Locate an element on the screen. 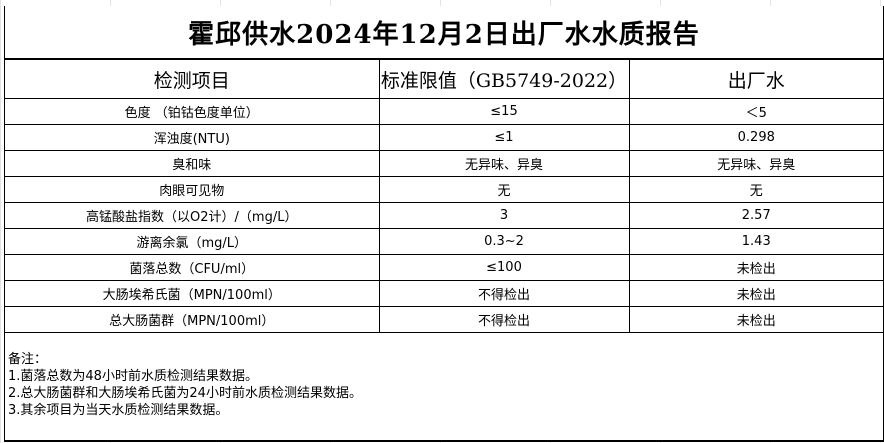 This screenshot has height=443, width=884. table-row: 臭和味 无异味、异臭 无异味、异臭 is located at coordinates (444, 163).